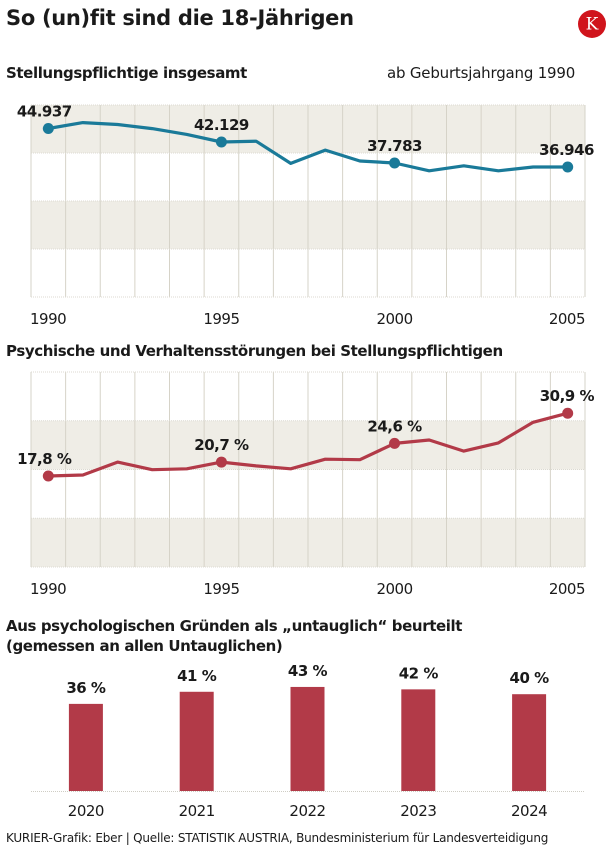 This screenshot has width=616, height=857. Describe the element at coordinates (481, 73) in the screenshot. I see `chart1-note: ab Geburtsjahrgang 1990` at that location.